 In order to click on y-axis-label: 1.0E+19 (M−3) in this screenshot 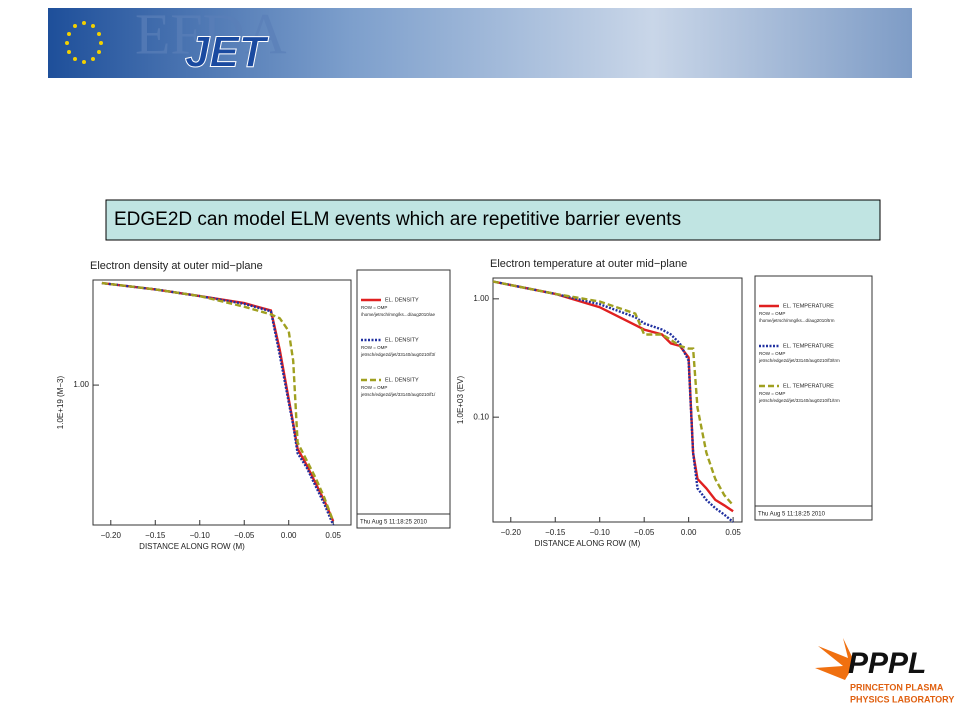, I will do `click(60, 402)`.